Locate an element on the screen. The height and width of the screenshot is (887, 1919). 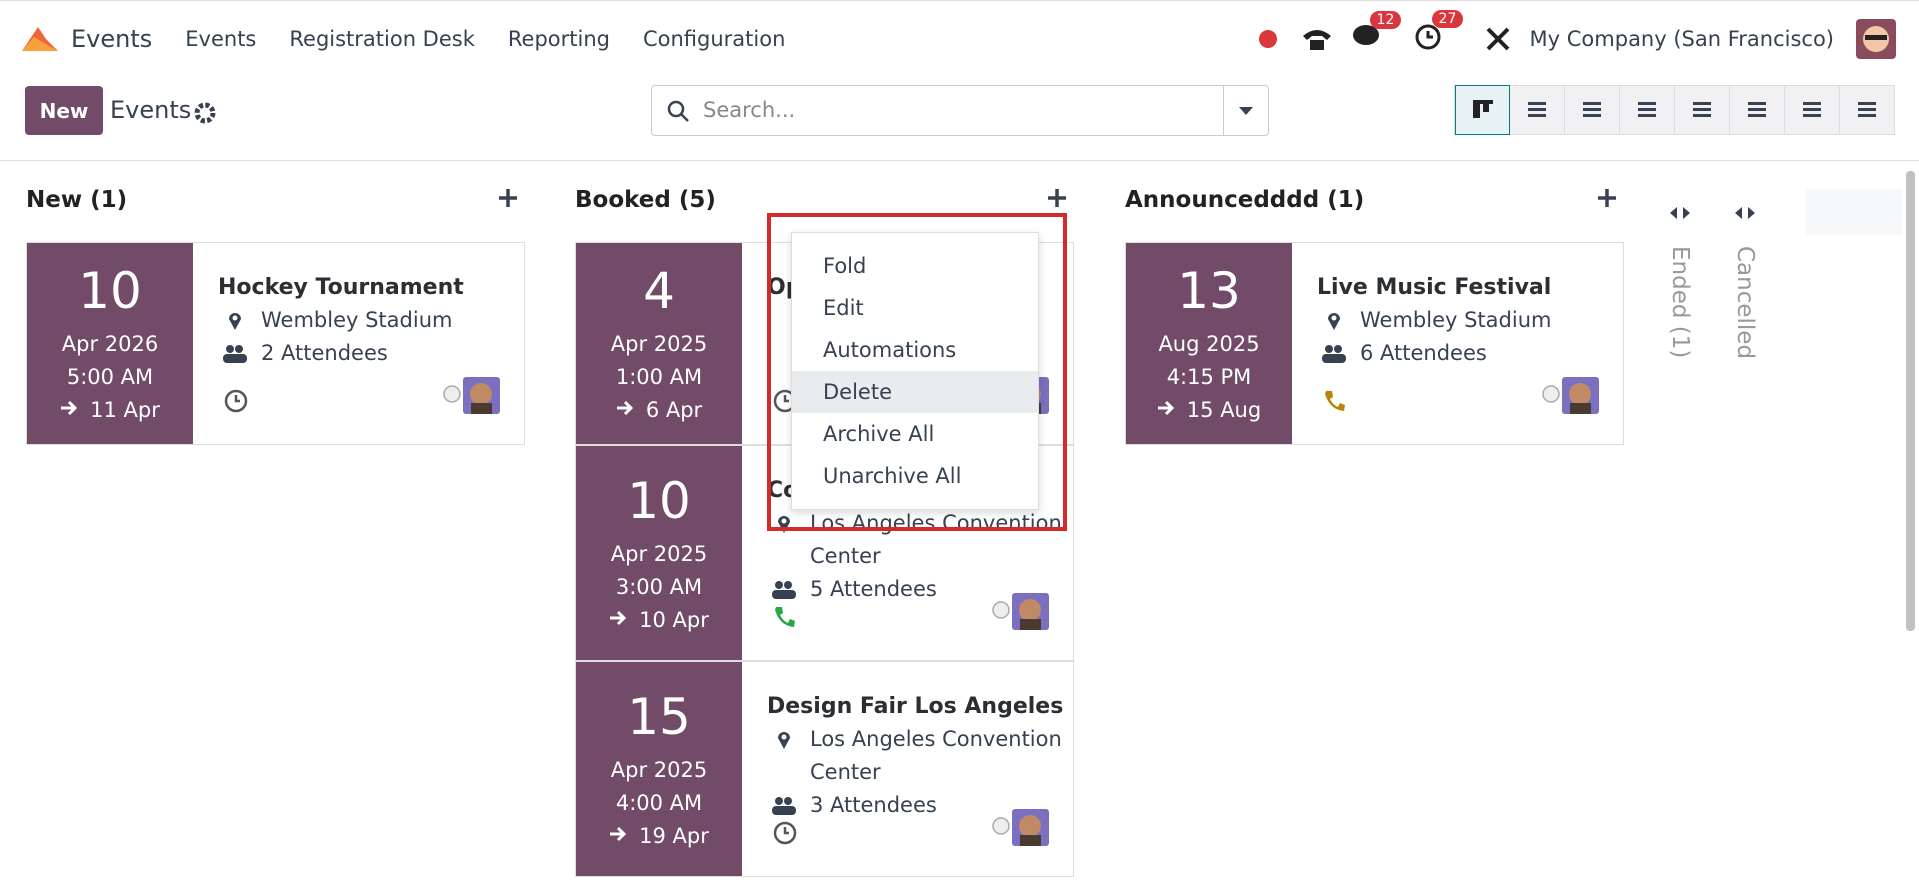
event-time: 3:00 AM is located at coordinates (659, 586).